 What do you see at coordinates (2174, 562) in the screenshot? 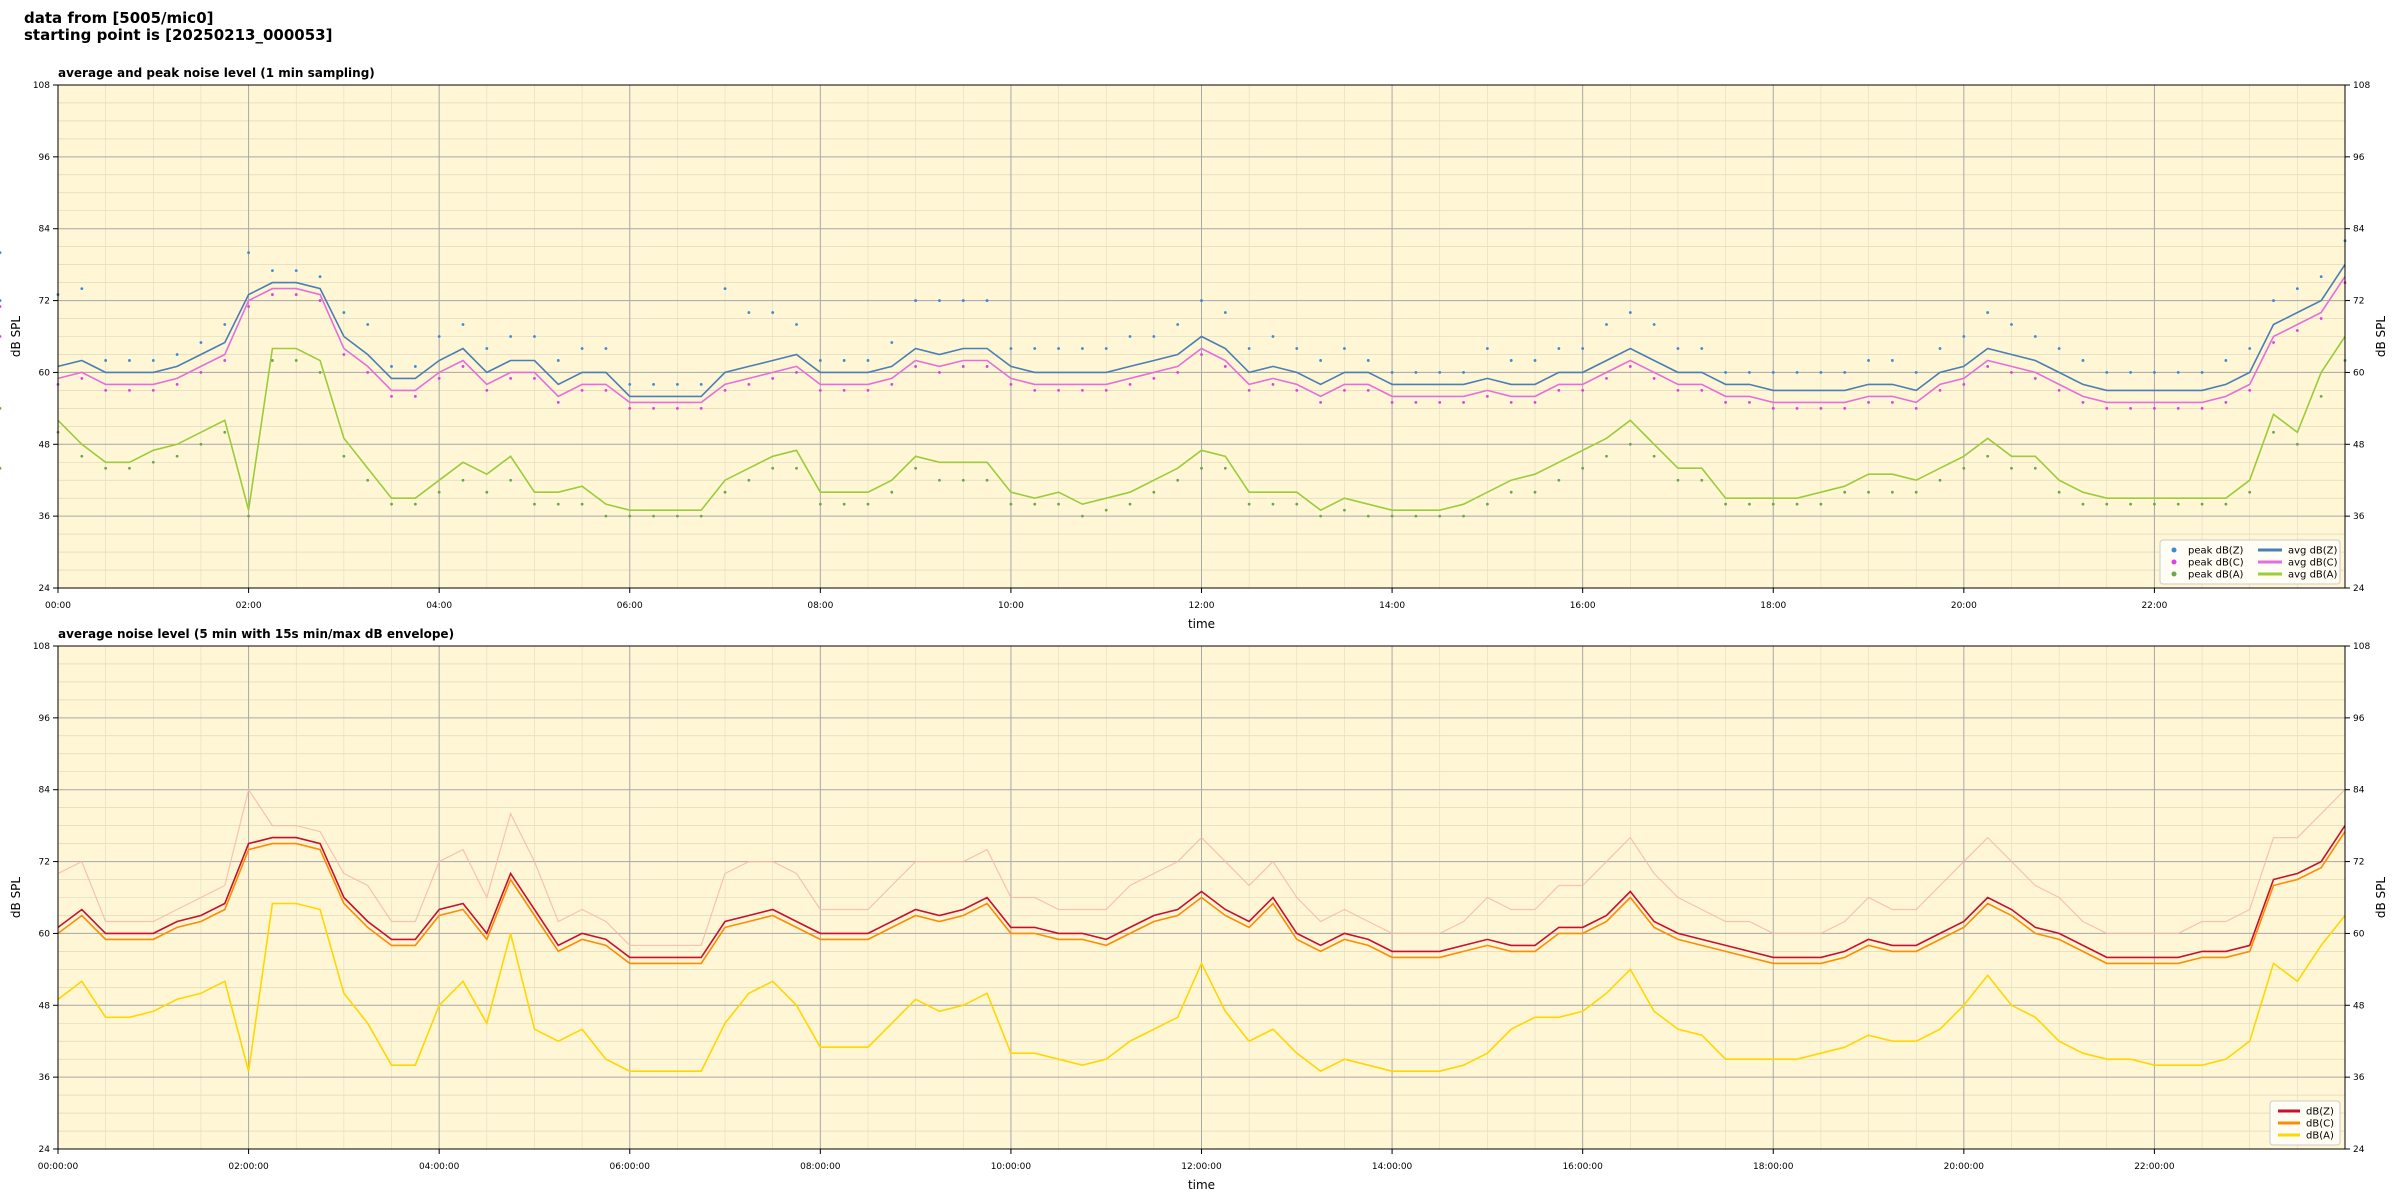
I see `legend-marker` at bounding box center [2174, 562].